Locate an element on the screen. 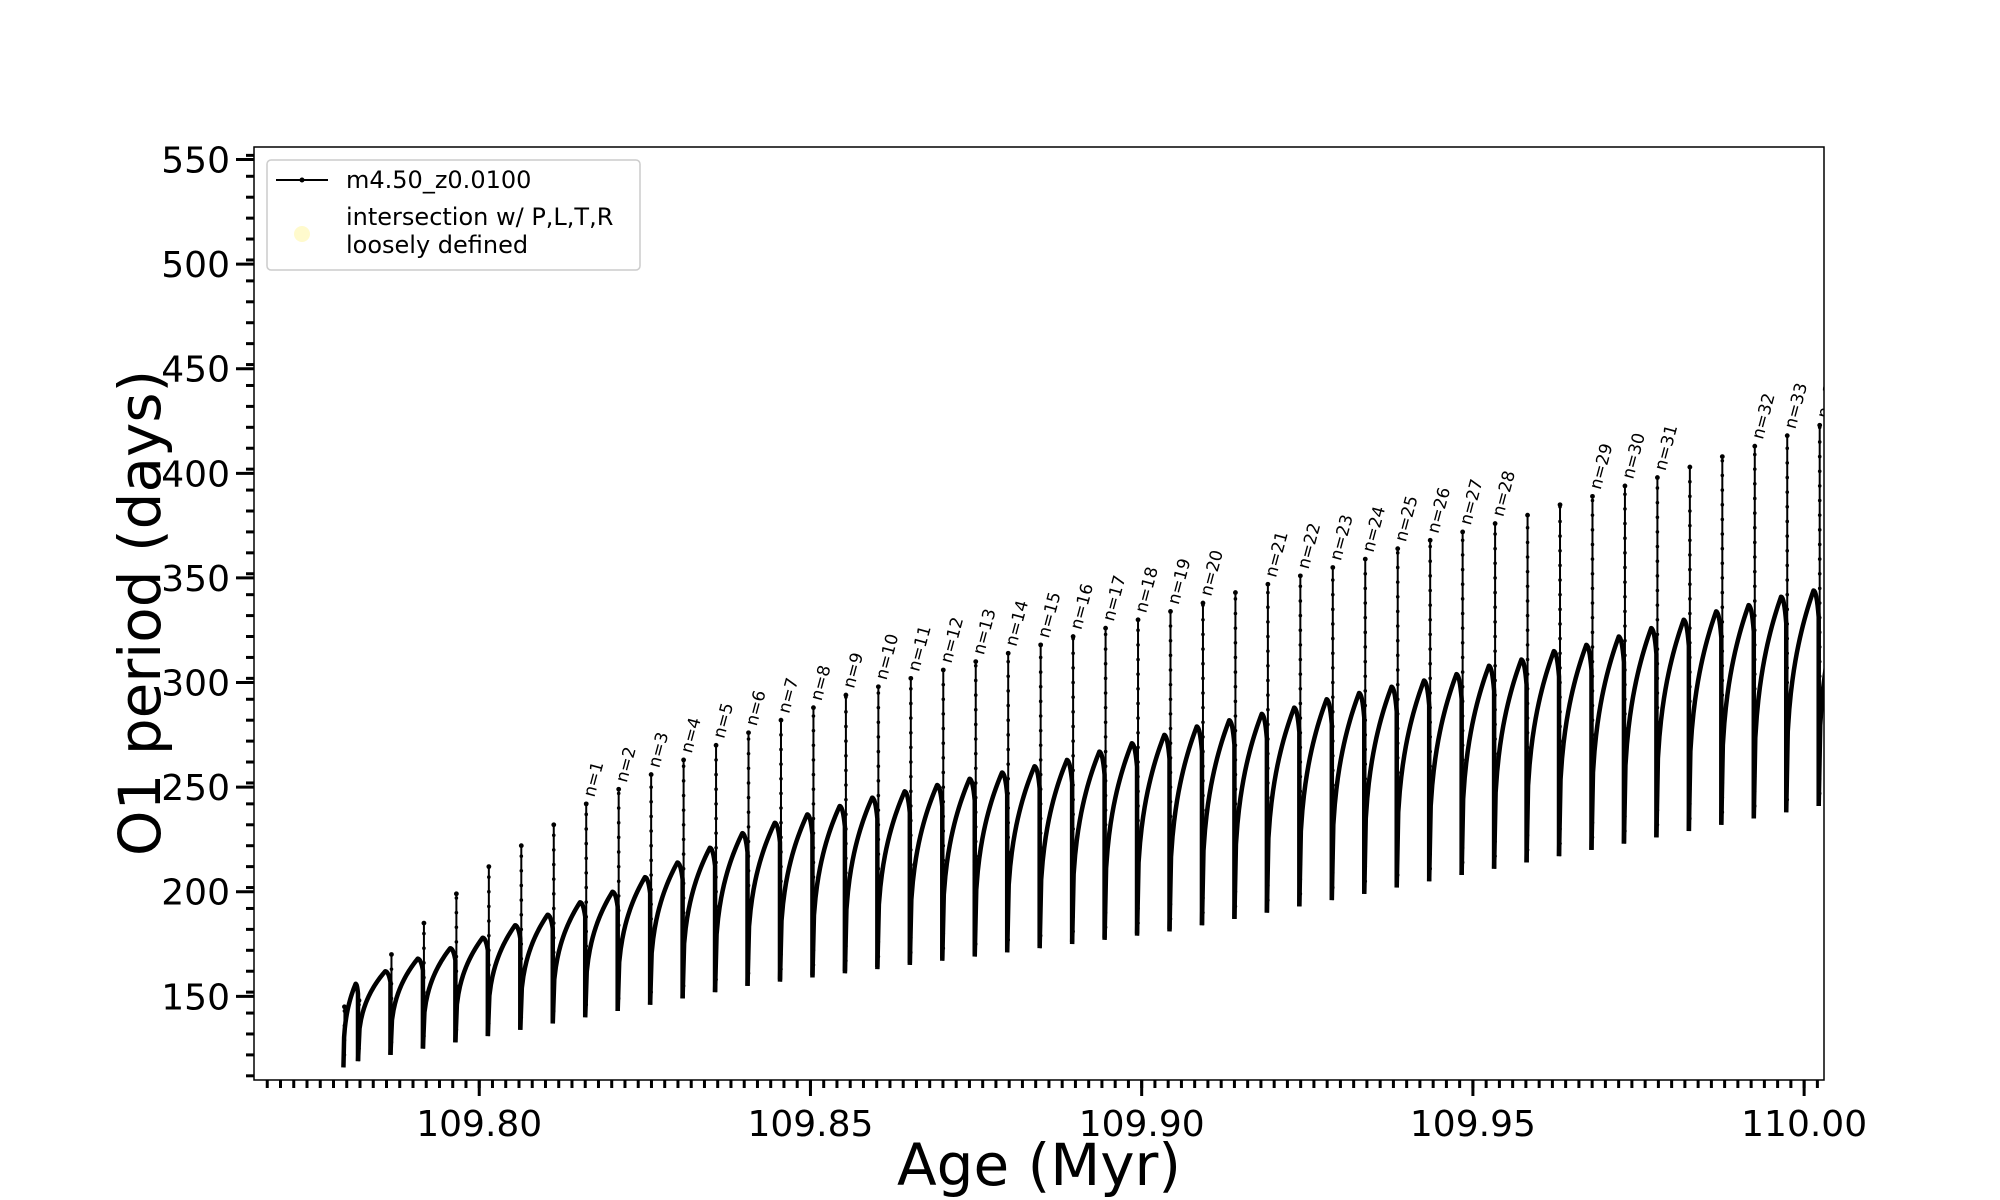  y-tick-label: 300 is located at coordinates (195, 684).